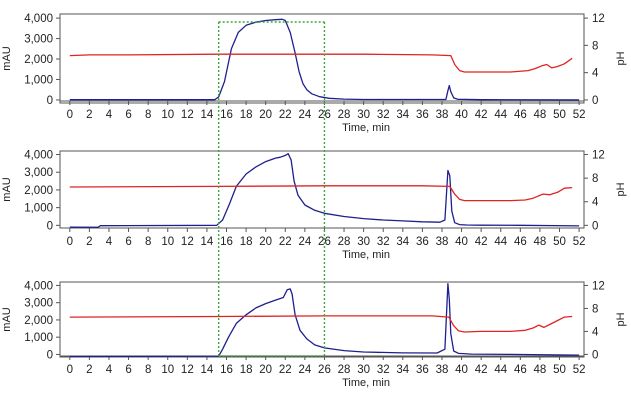 This screenshot has height=410, width=631. I want to click on x-tick-label: 26, so click(324, 370).